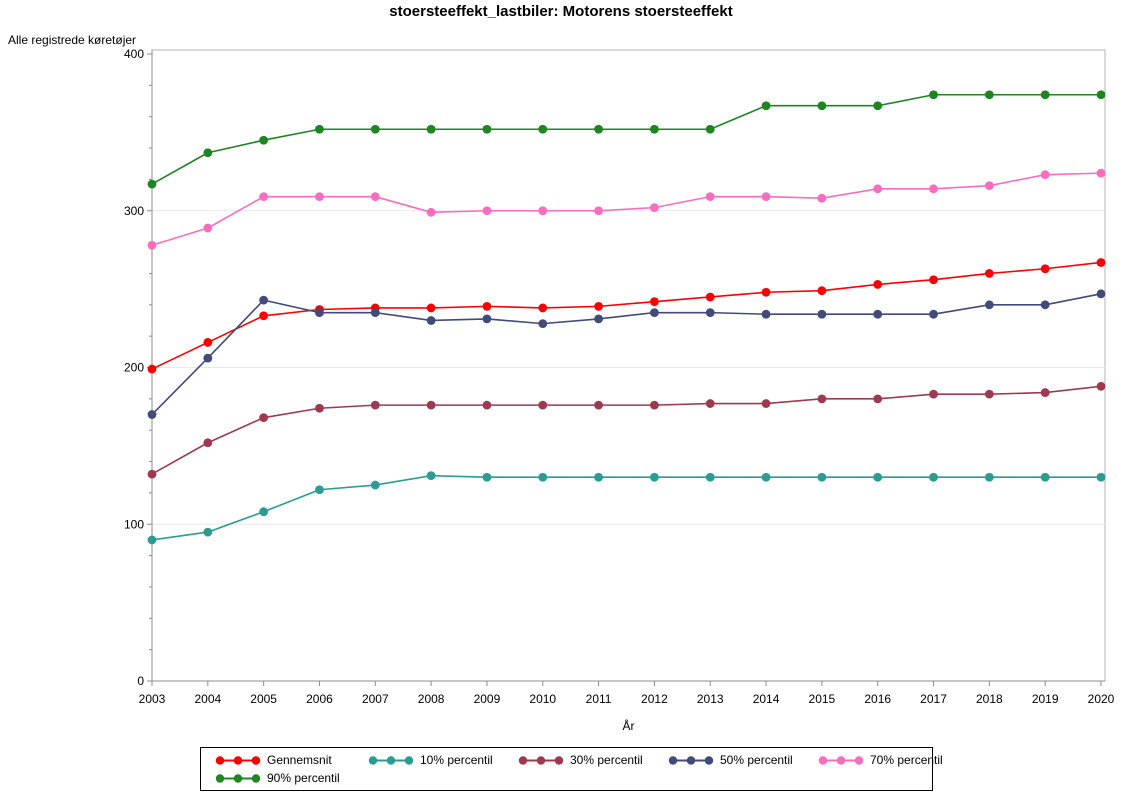 The width and height of the screenshot is (1122, 793). I want to click on x-tick-label: 2017, so click(933, 699).